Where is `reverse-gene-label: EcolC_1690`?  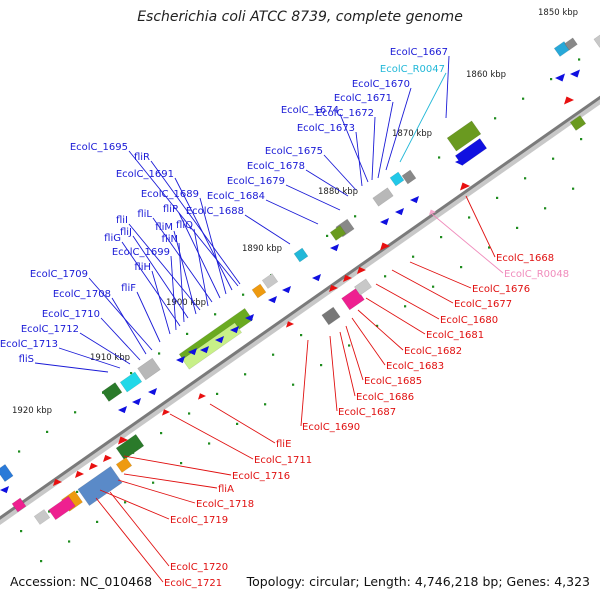
reverse-gene-label: EcolC_1690 is located at coordinates (331, 427).